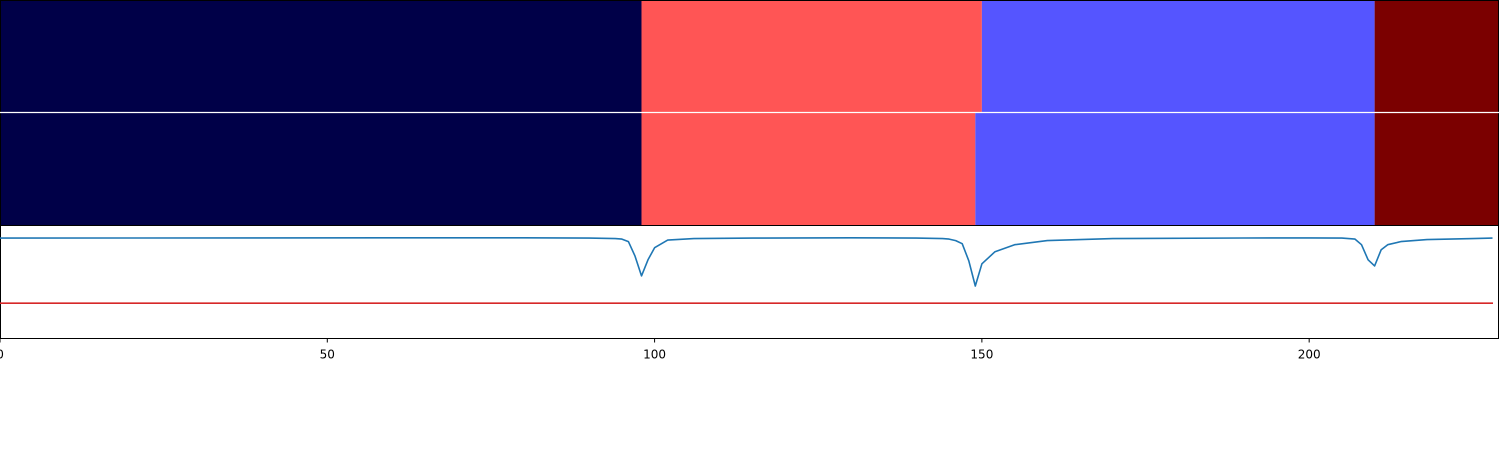 Image resolution: width=1500 pixels, height=450 pixels. I want to click on x-tick-label-0: 0, so click(2, 355).